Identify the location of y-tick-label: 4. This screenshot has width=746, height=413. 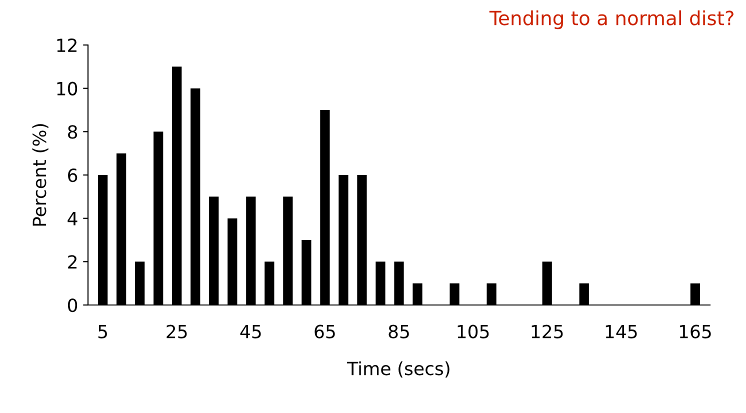
(73, 219).